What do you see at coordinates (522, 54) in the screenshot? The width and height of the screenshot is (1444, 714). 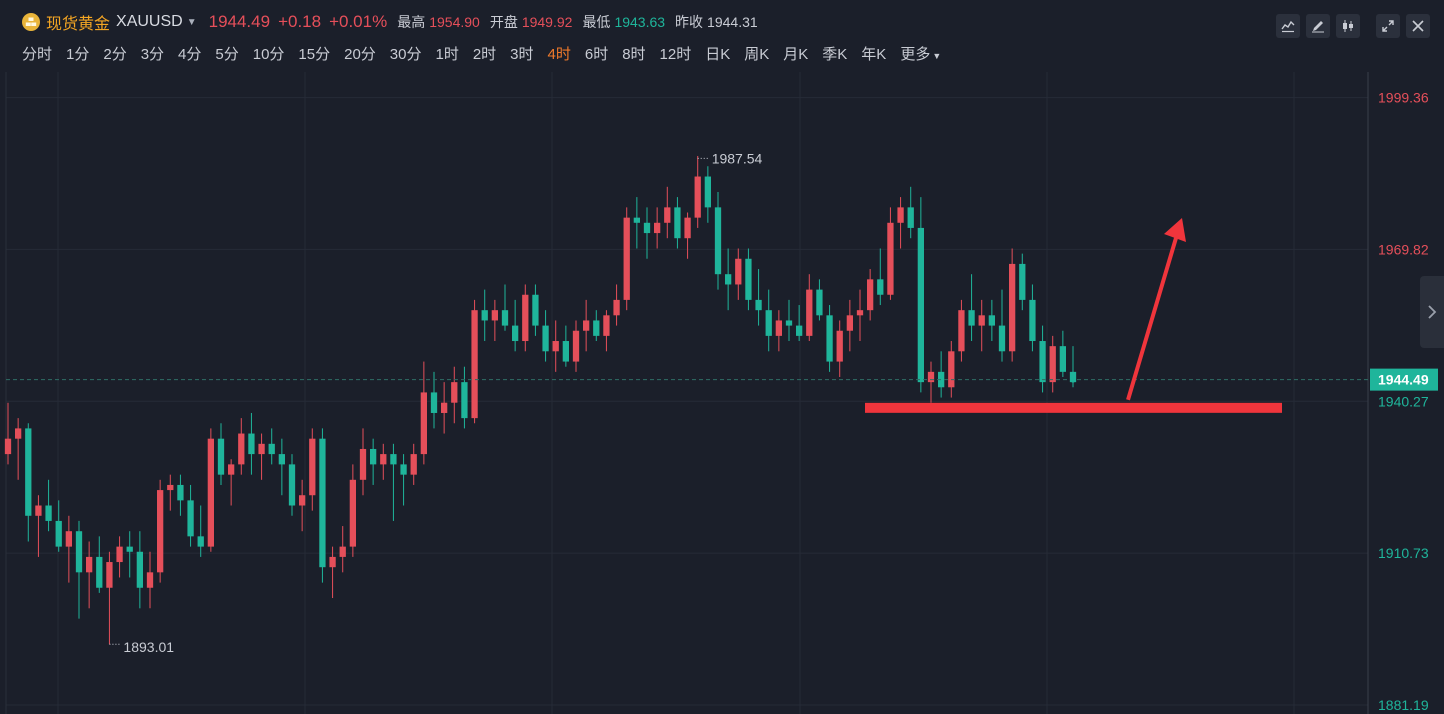 I see `timeframe-tab: 3时` at bounding box center [522, 54].